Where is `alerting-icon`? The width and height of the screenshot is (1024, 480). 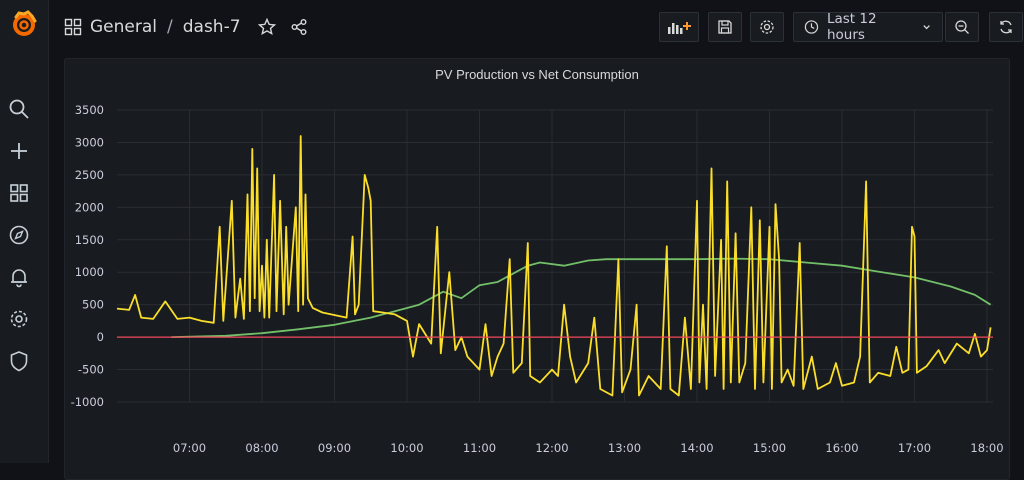
alerting-icon is located at coordinates (19, 277).